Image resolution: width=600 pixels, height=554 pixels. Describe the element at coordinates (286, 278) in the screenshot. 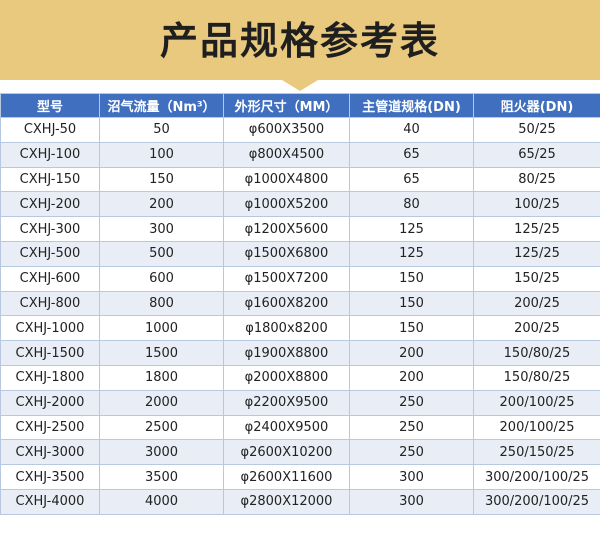

I see `cell-dimensions: φ1500X7200` at that location.